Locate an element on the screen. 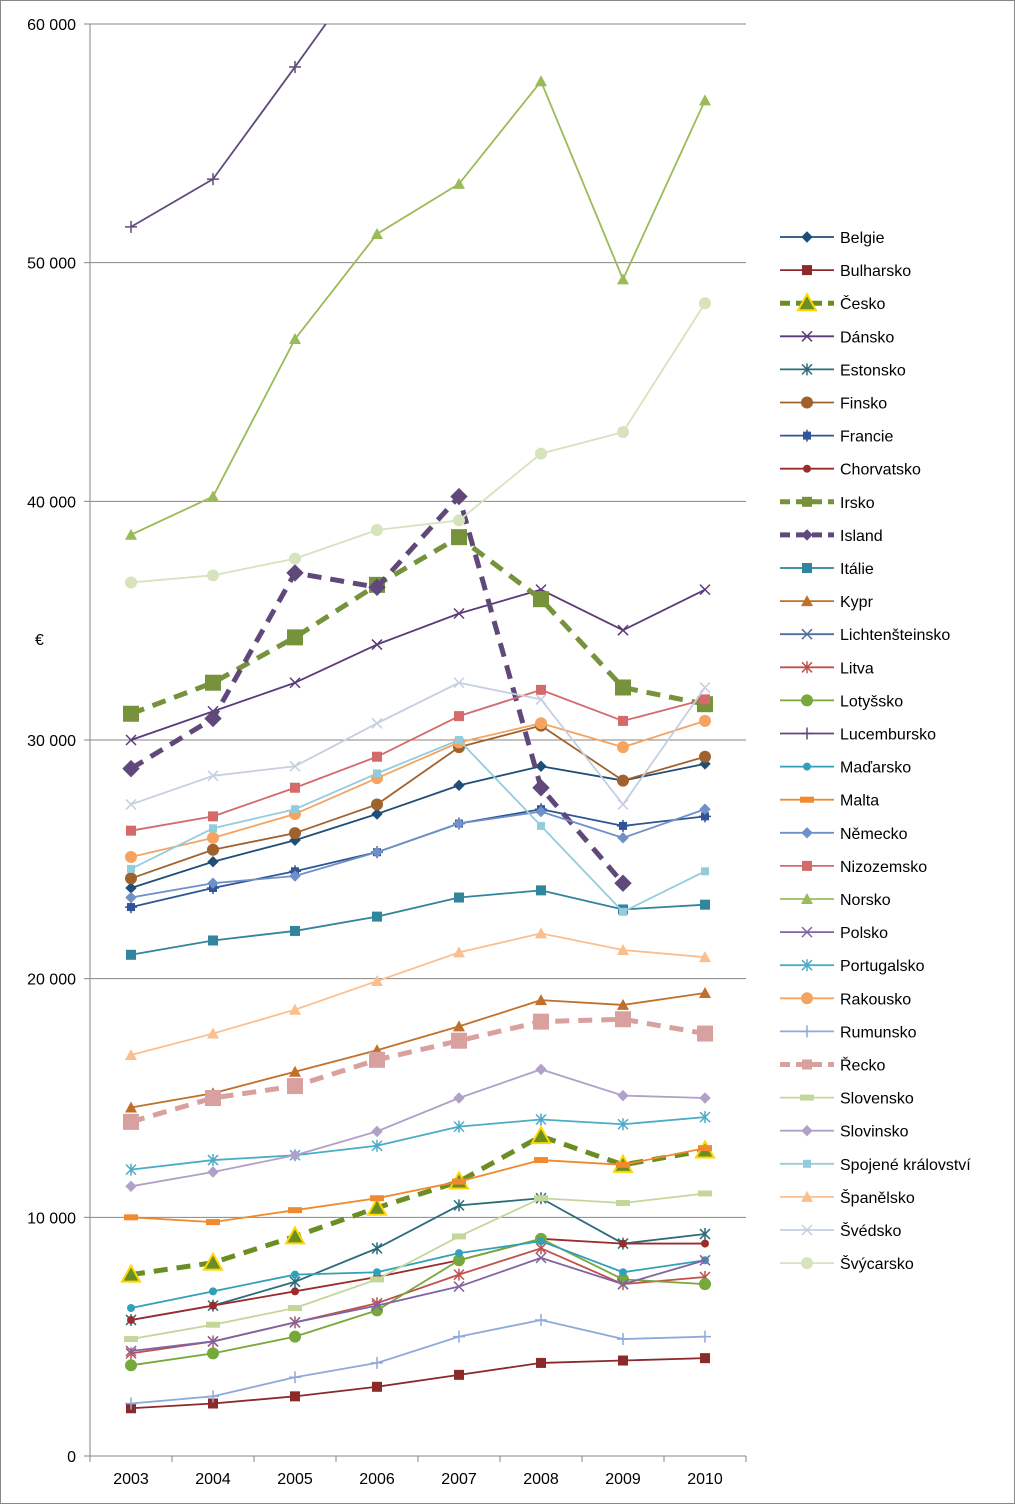 This screenshot has width=1015, height=1504. series-Irsko is located at coordinates (418, 625).